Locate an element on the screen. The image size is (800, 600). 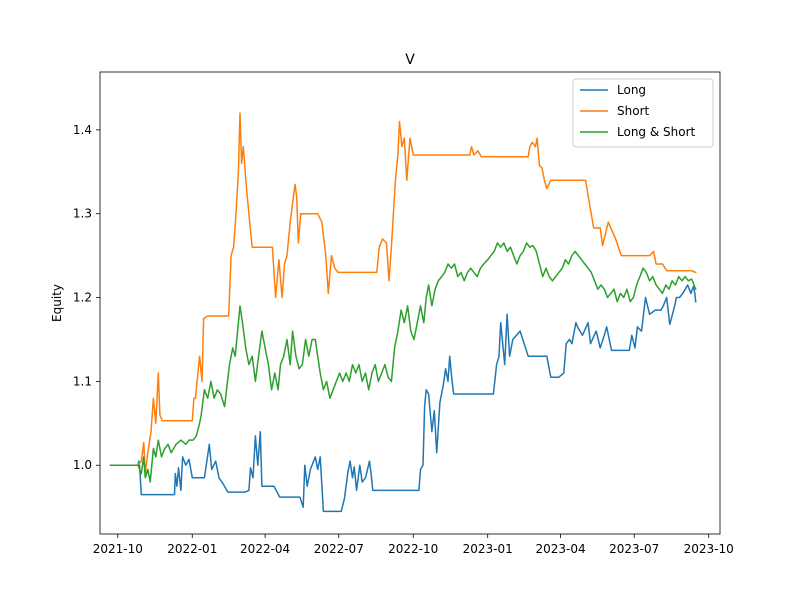
legend-label: Long is located at coordinates (631, 90).